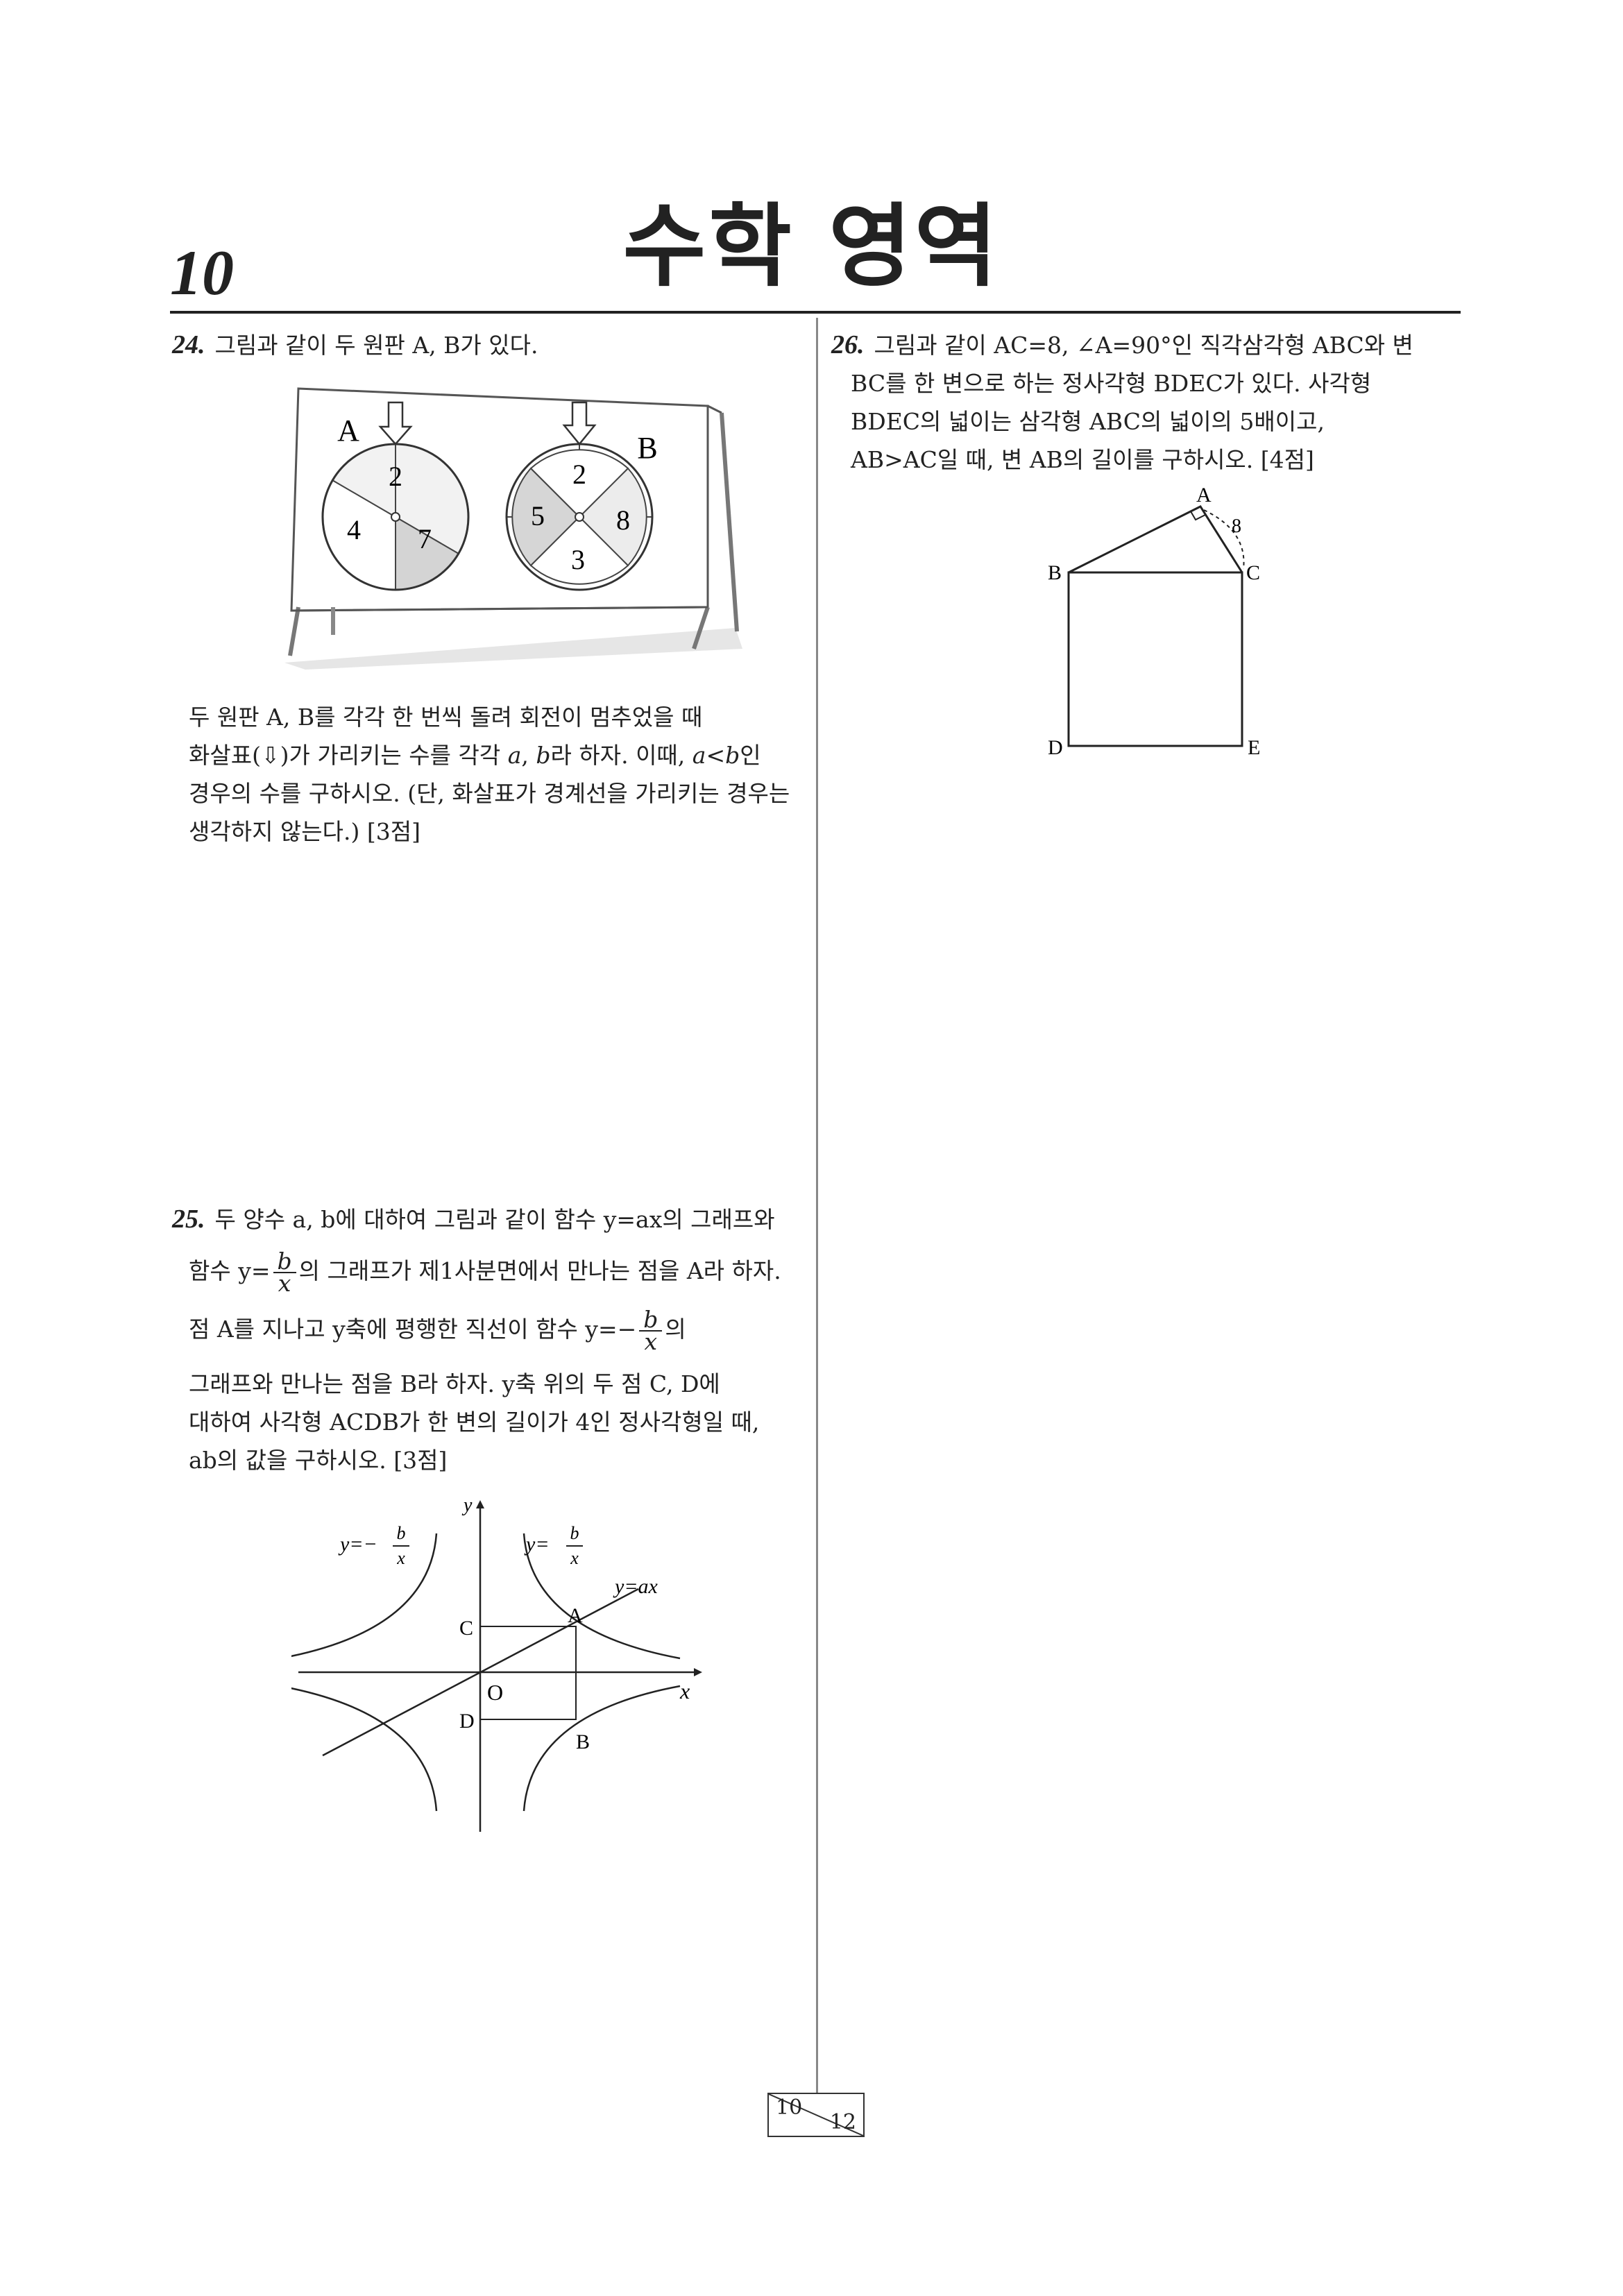 Image resolution: width=1623 pixels, height=2296 pixels. Describe the element at coordinates (750, 755) in the screenshot. I see `q24-line2-c: 인` at that location.